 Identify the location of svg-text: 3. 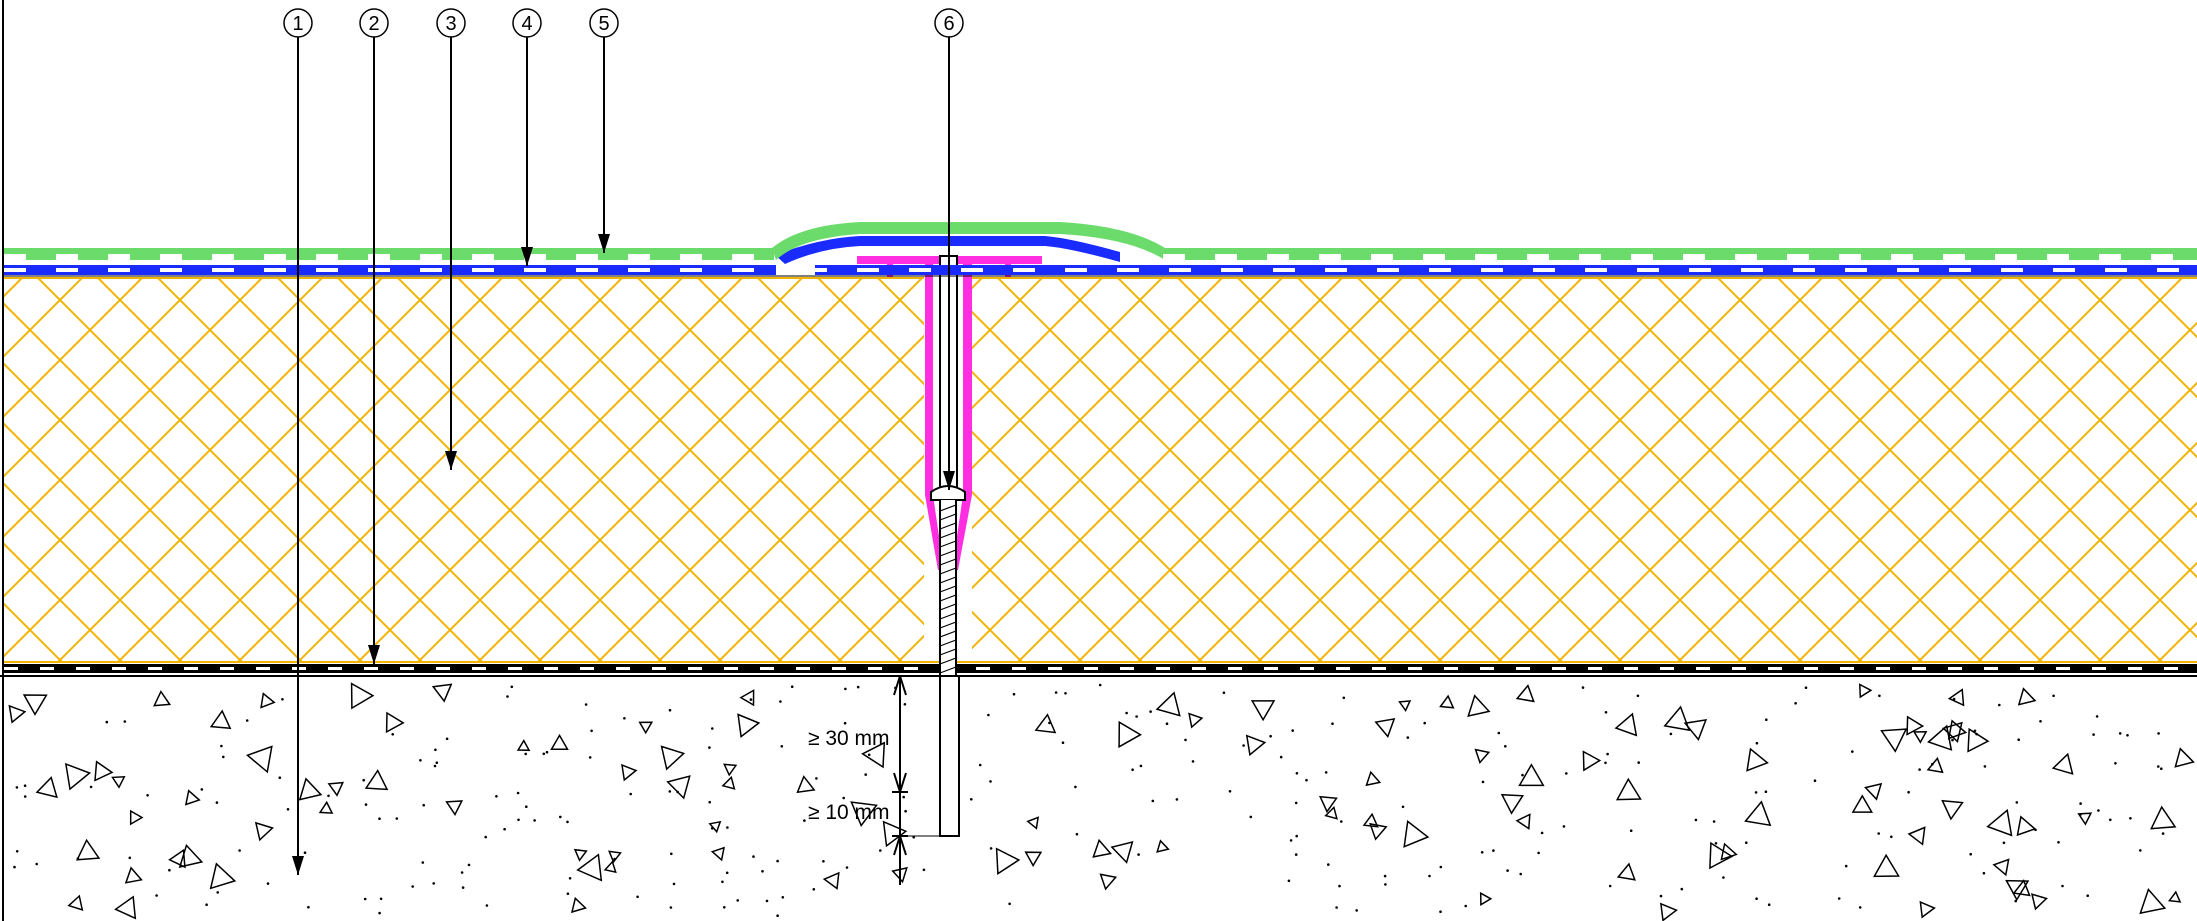
(450, 24).